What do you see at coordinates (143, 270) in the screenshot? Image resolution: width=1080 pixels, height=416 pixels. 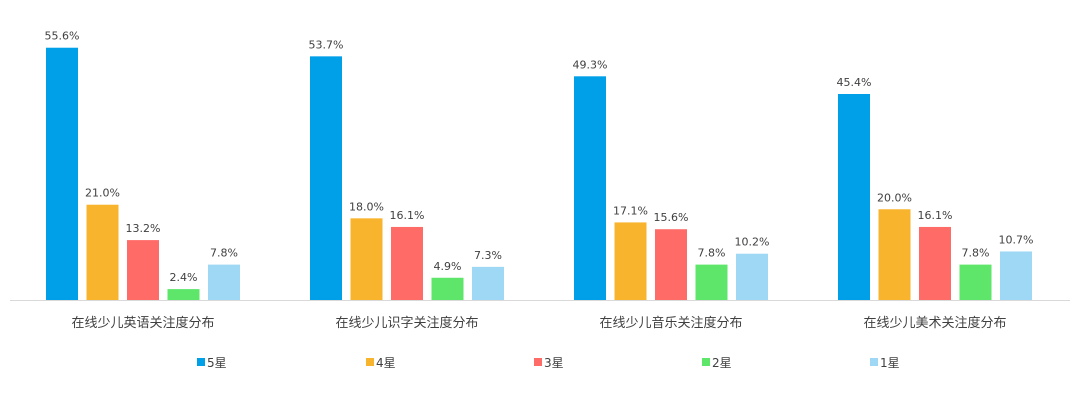 I see `bar-1-3星` at bounding box center [143, 270].